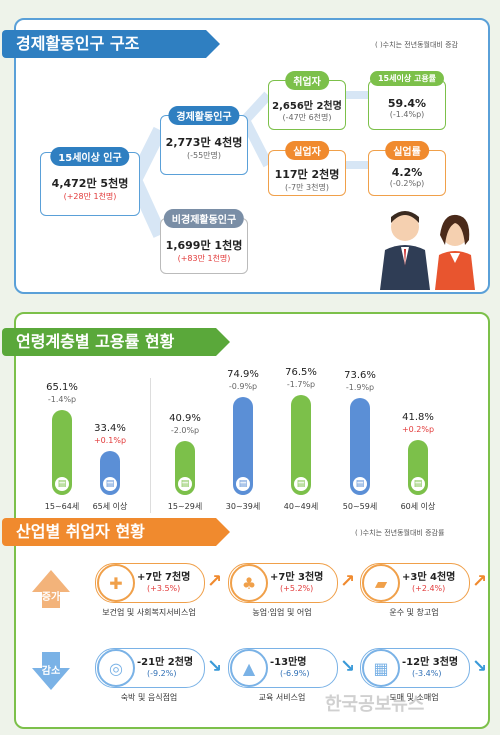 The image size is (500, 735). What do you see at coordinates (360, 387) in the screenshot?
I see `age-bar-change: -1.9%p` at bounding box center [360, 387].